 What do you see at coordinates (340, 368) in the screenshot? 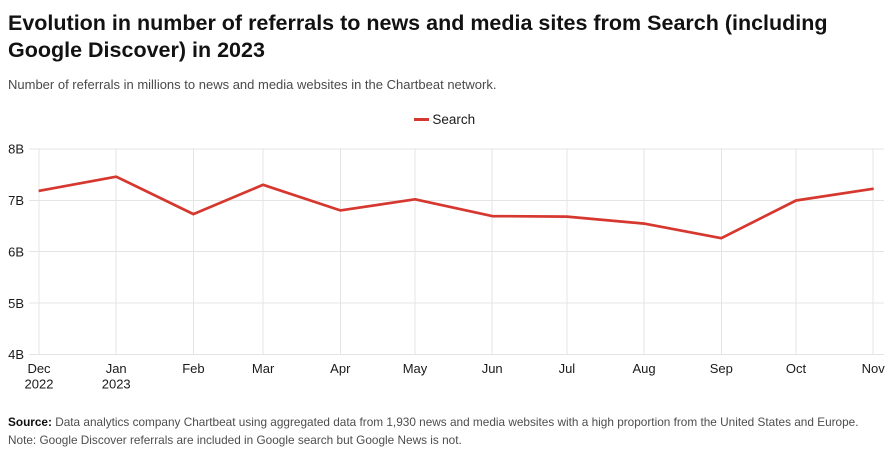
I see `svg-text: Apr` at bounding box center [340, 368].